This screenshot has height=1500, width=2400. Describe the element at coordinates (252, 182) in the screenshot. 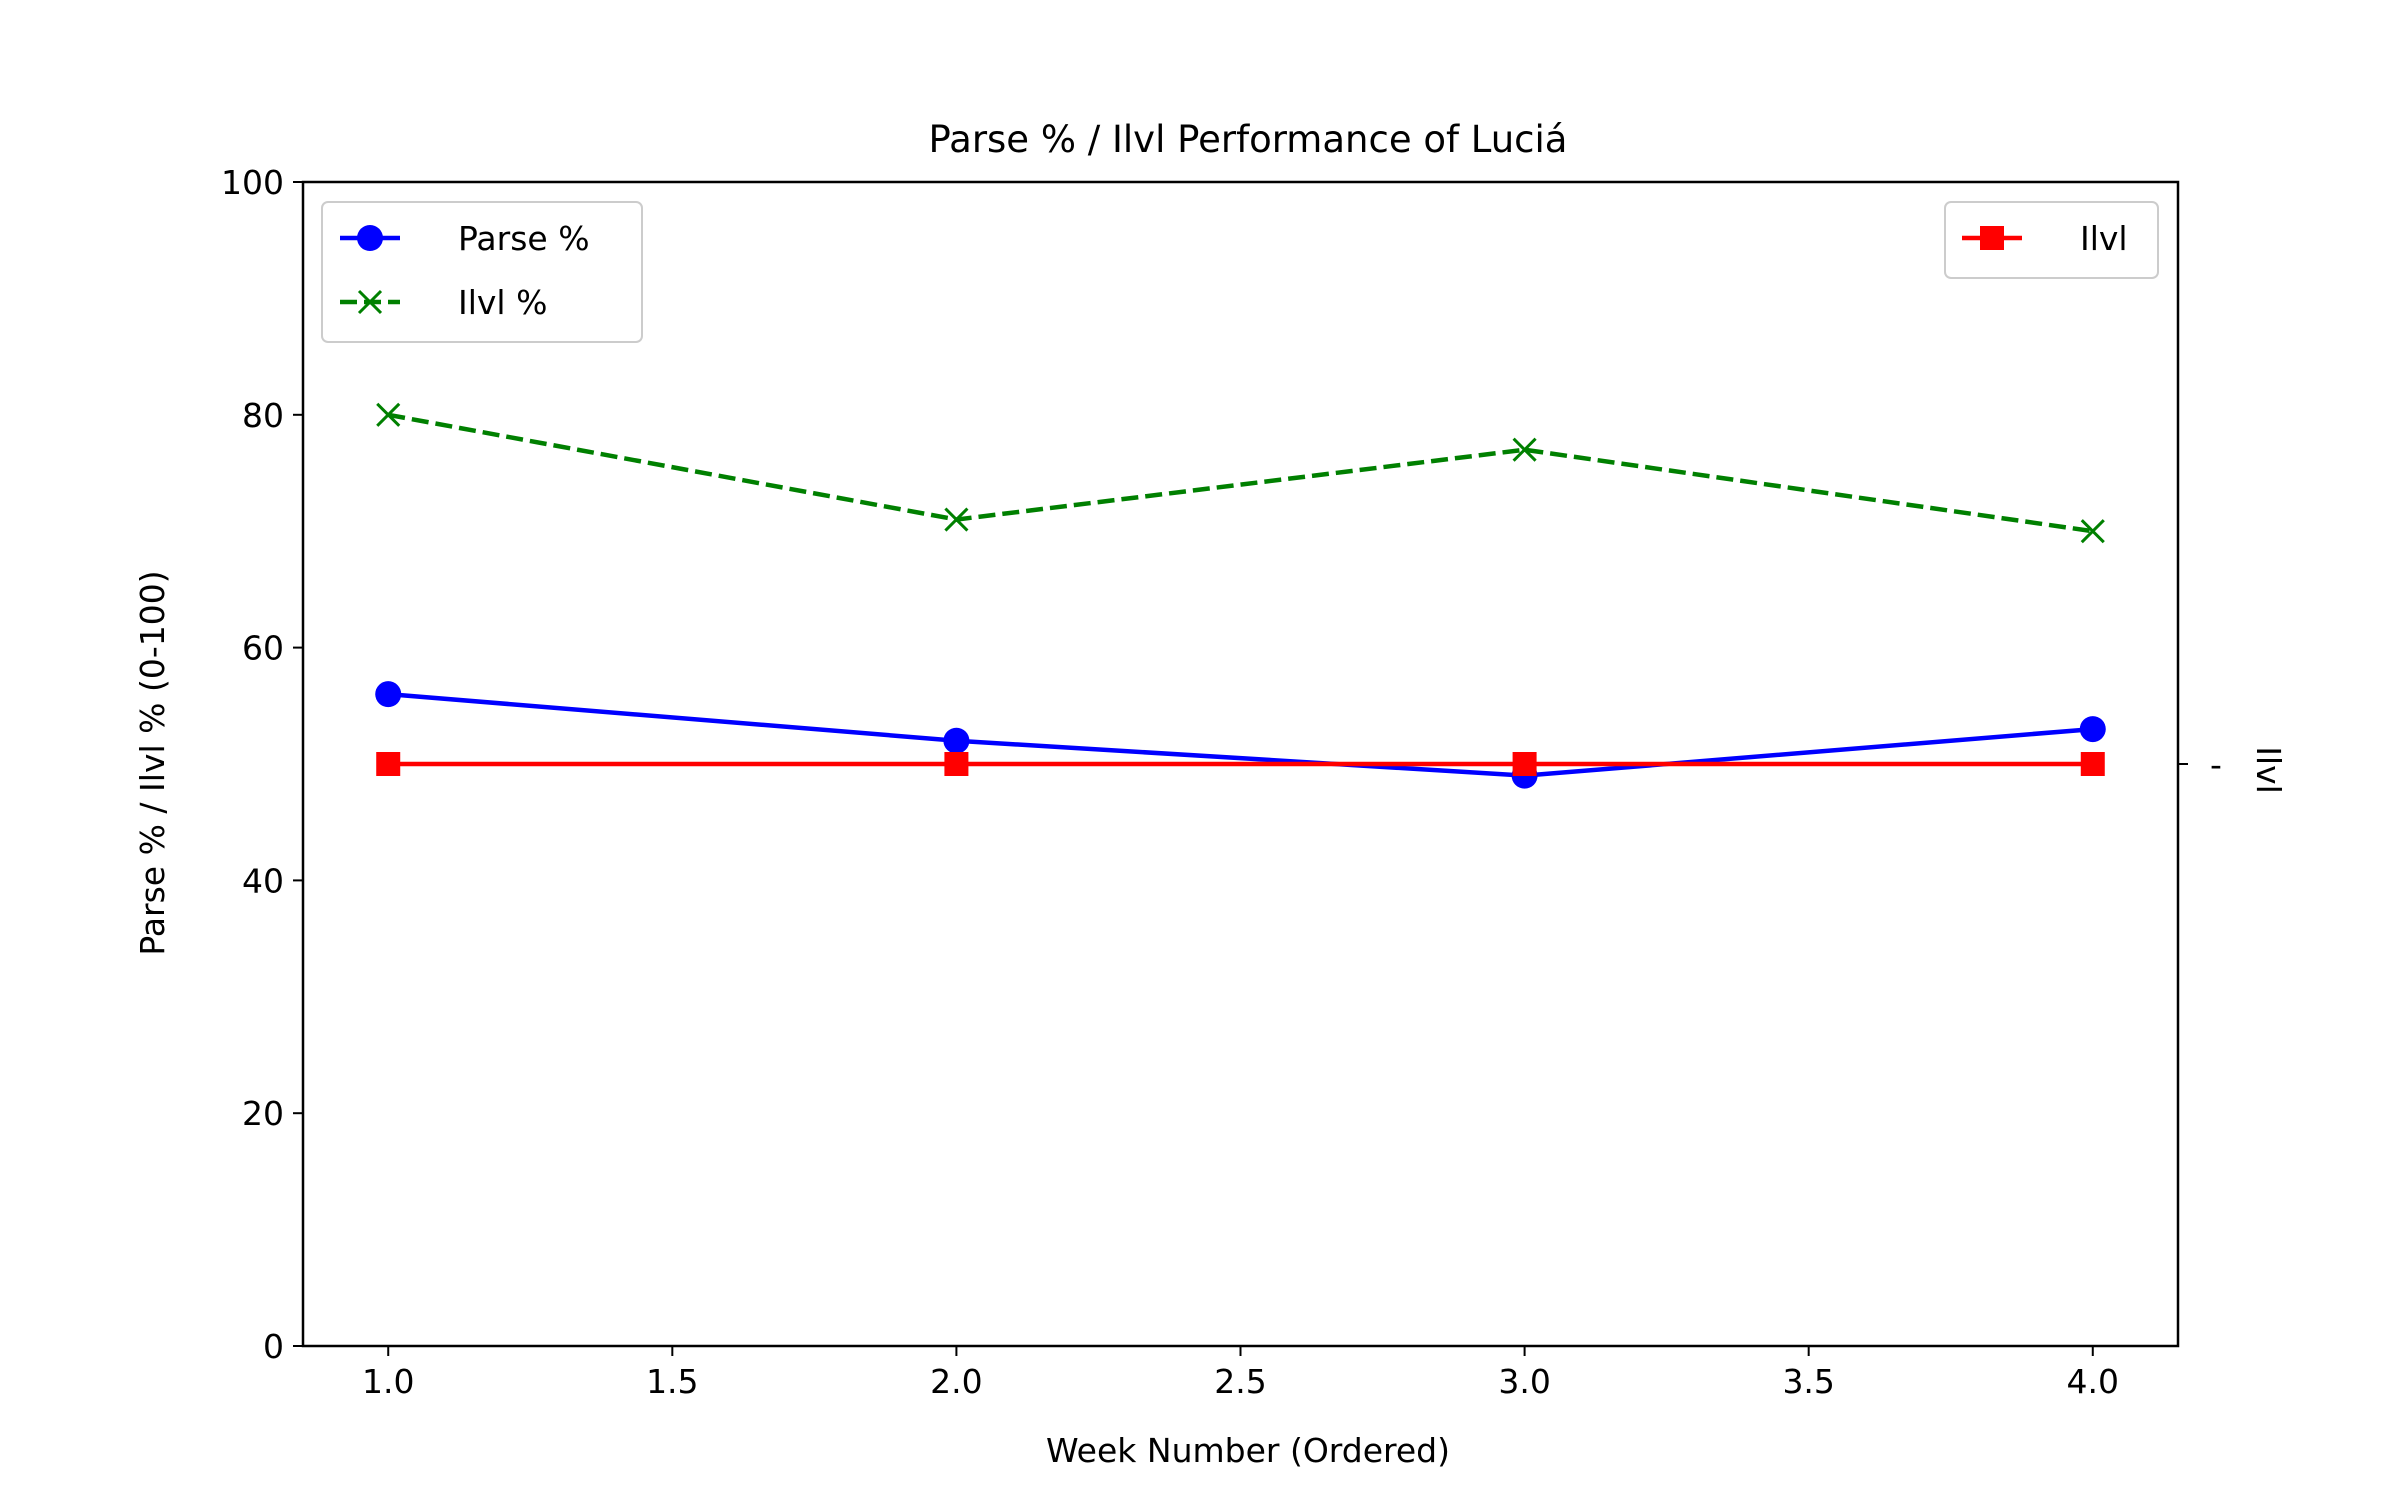

I see `y-tick-label: 100` at that location.